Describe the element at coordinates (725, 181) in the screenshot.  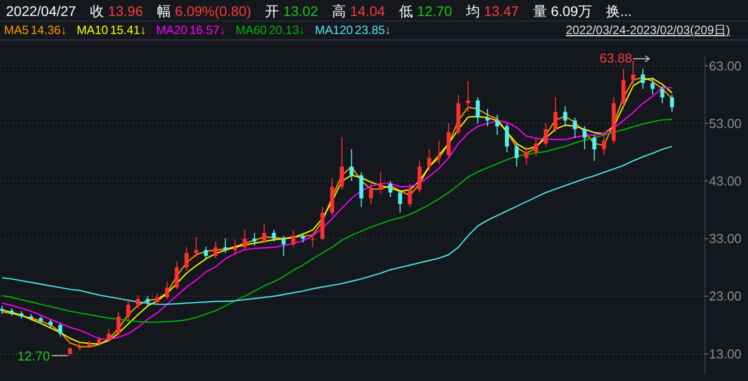
I see `y-tick-label: 43.00` at that location.